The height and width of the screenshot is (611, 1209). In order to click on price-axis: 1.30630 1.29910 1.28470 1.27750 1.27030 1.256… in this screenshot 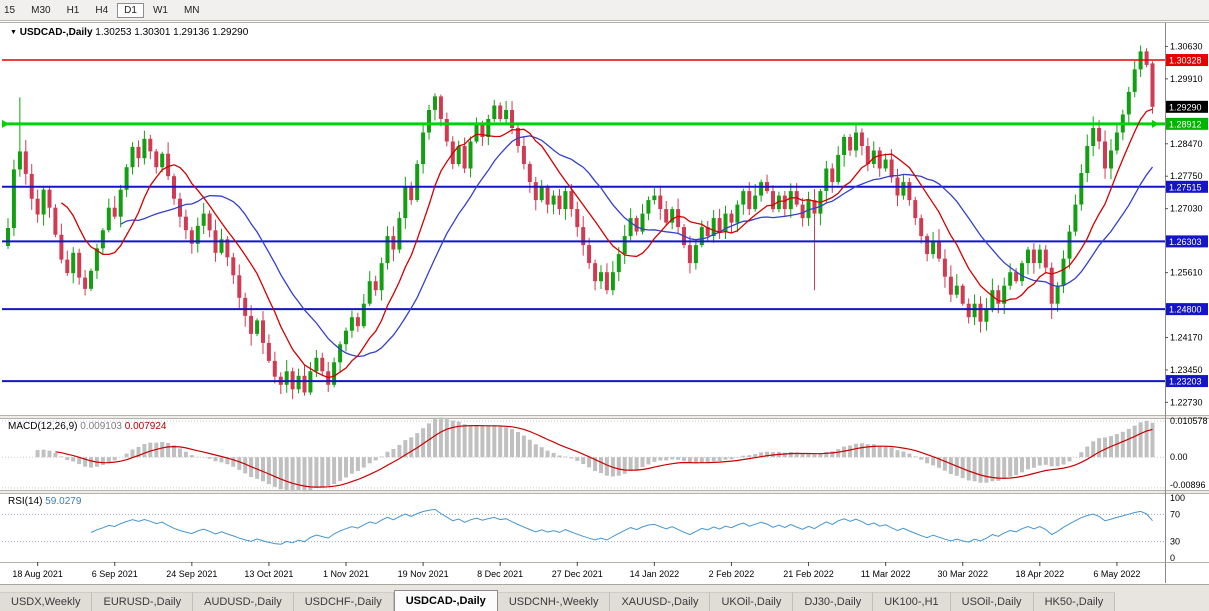, I will do `click(1186, 224)`.